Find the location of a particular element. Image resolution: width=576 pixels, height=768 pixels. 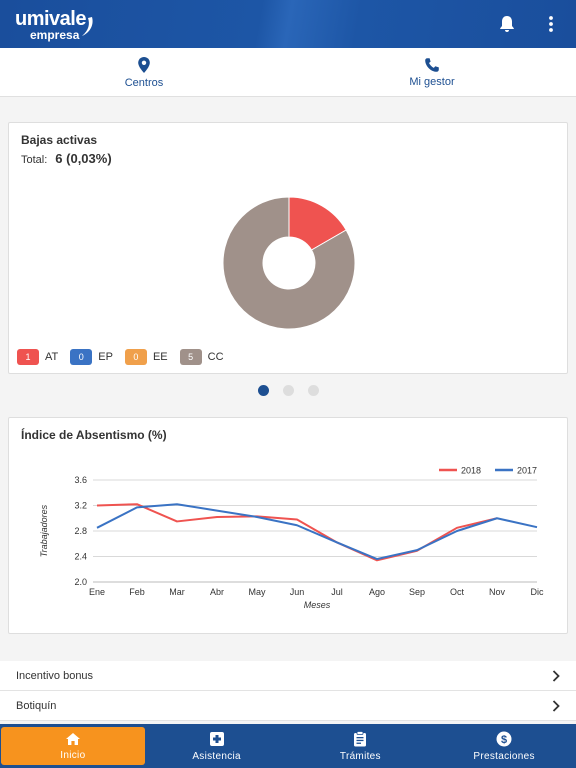

more-vertical-icon is located at coordinates (551, 24).